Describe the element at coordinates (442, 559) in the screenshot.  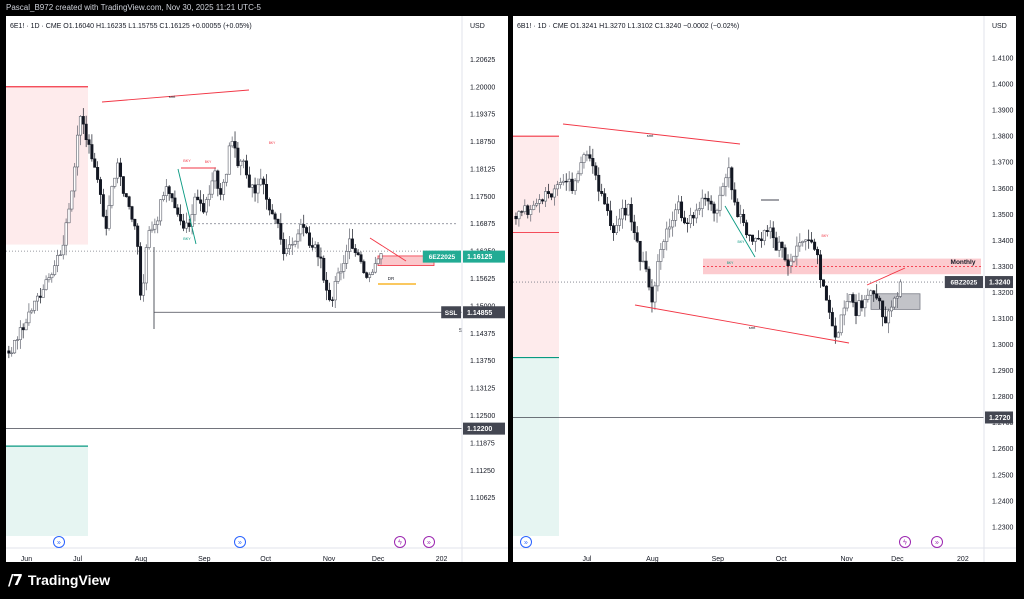
I see `time-tick-label: 202` at that location.